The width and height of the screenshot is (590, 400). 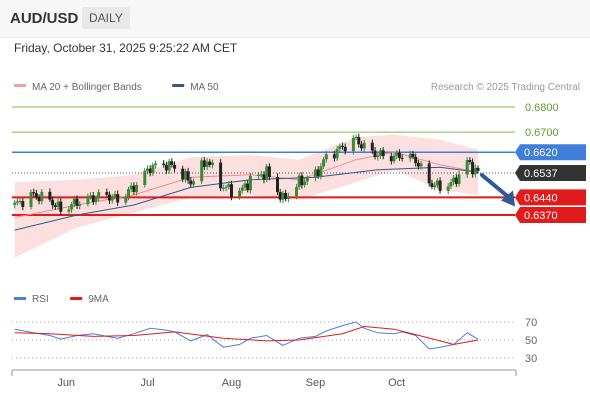 I want to click on level-label: 0.6537, so click(x=541, y=174).